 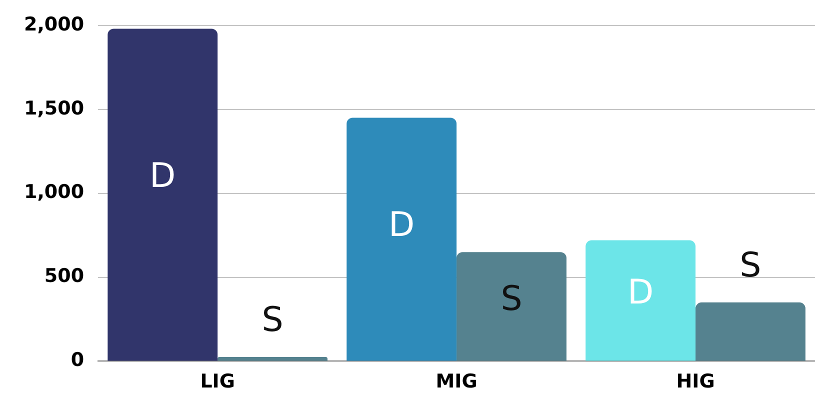 What do you see at coordinates (54, 108) in the screenshot?
I see `y-tick-label: 1,500` at bounding box center [54, 108].